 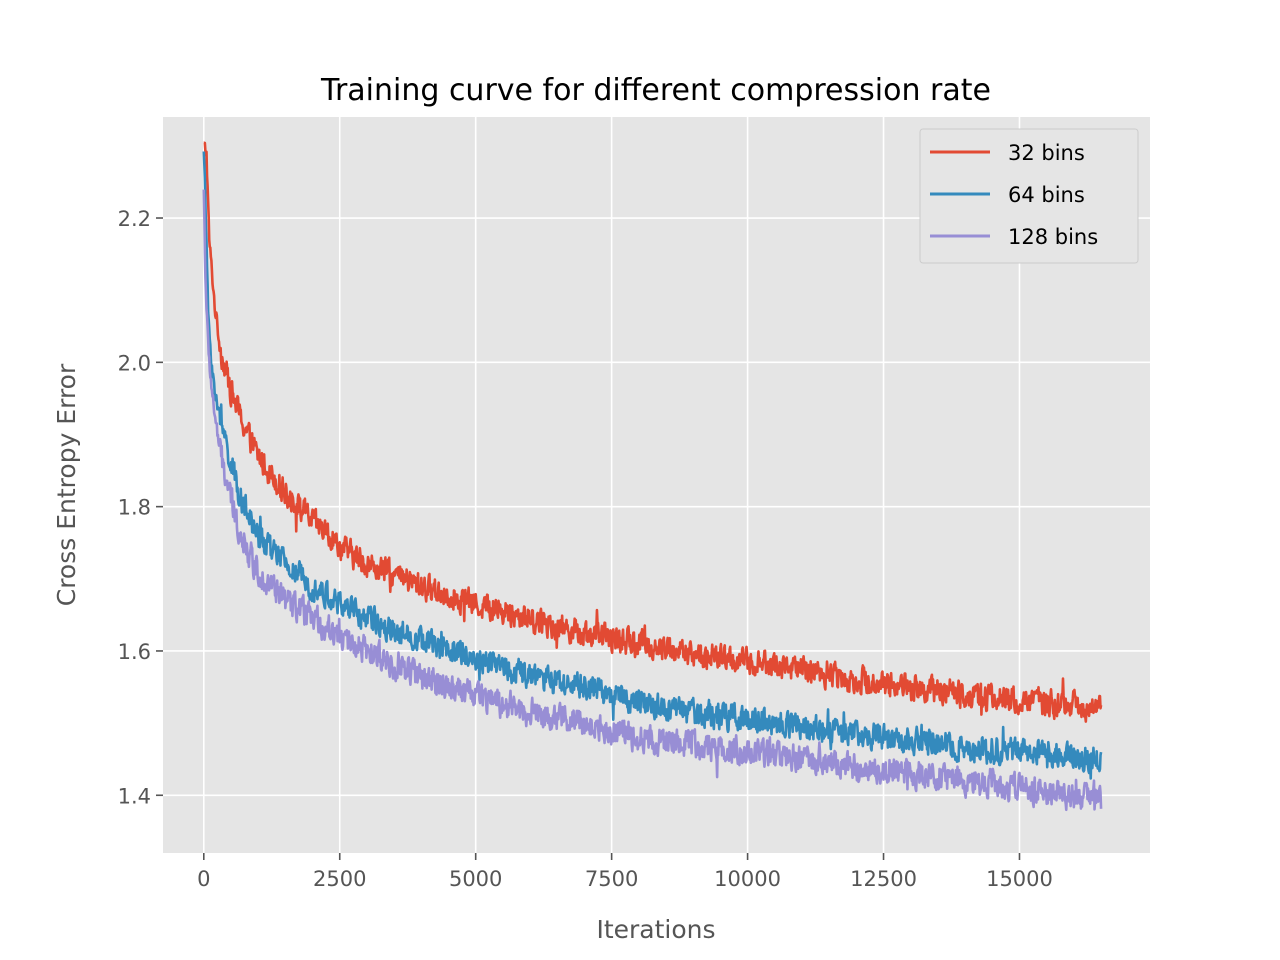 I want to click on x-tick-label: 2500, so click(x=339, y=879).